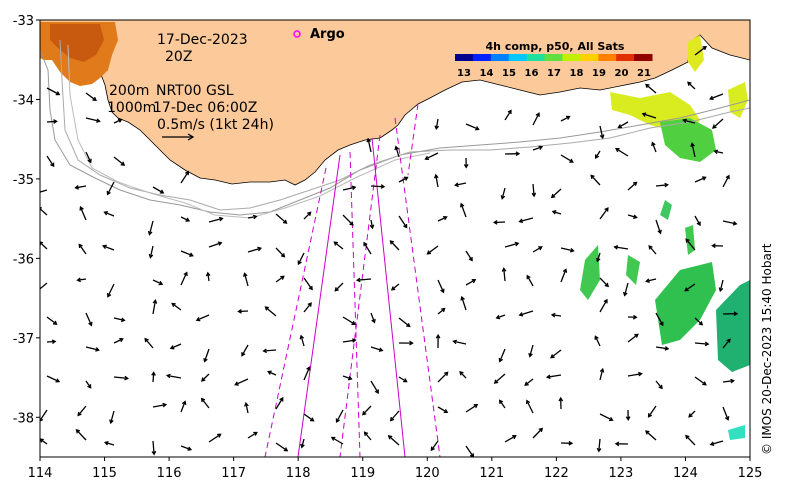 The width and height of the screenshot is (791, 492). I want to click on x-tick-label: 124, so click(685, 473).